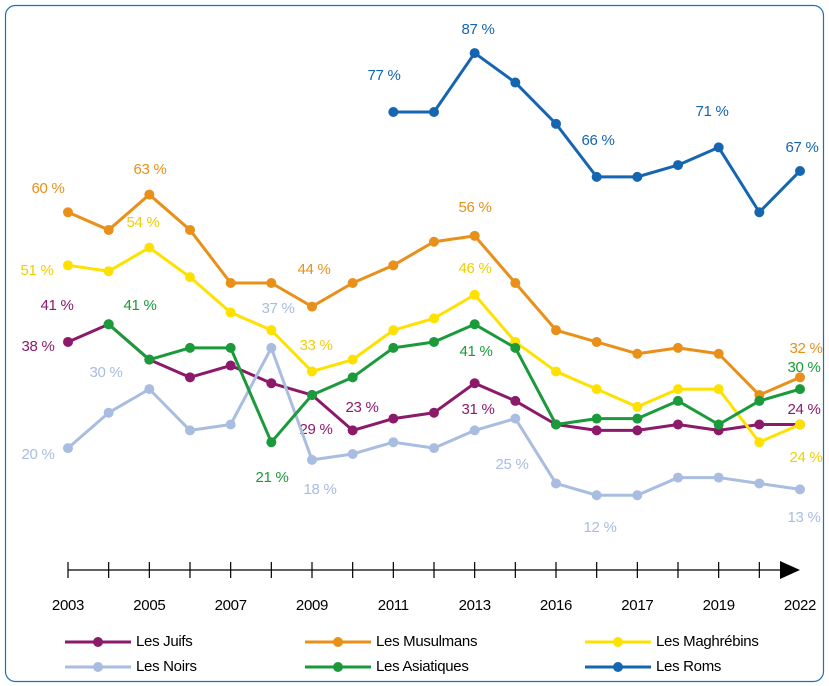  I want to click on x-tick-label: 2009, so click(312, 605).